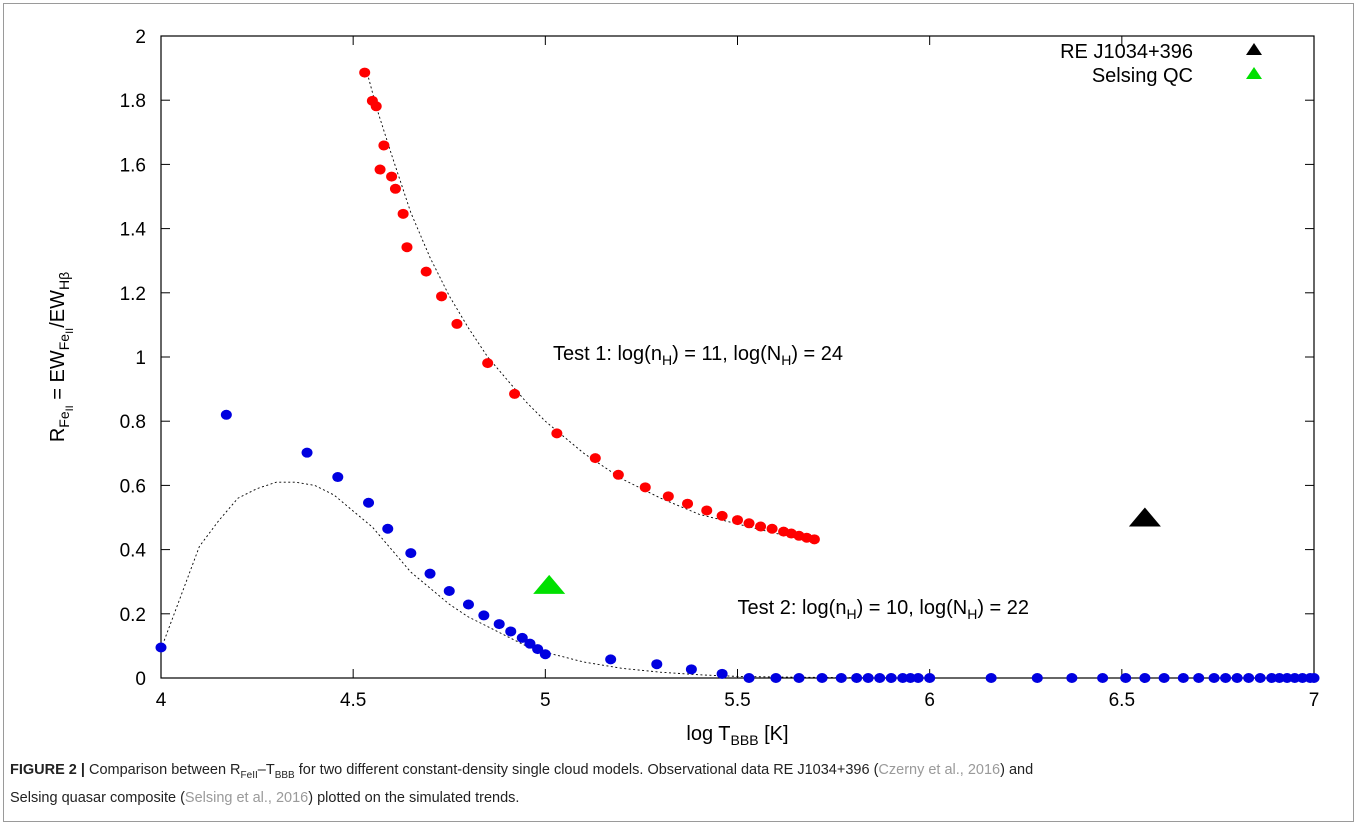 This screenshot has width=1358, height=825. Describe the element at coordinates (161, 700) in the screenshot. I see `x-tick-label: 4` at that location.